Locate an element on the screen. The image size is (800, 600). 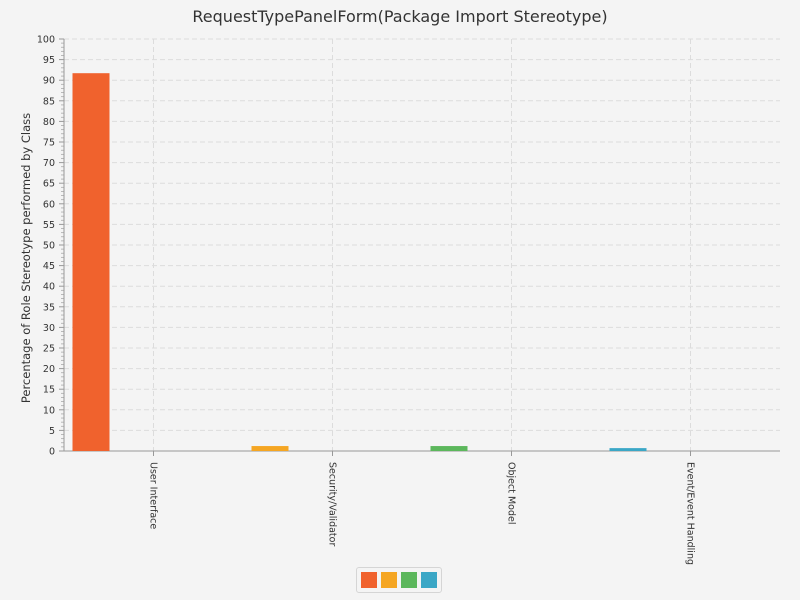
y-tick-label: 100 is located at coordinates (46, 40).